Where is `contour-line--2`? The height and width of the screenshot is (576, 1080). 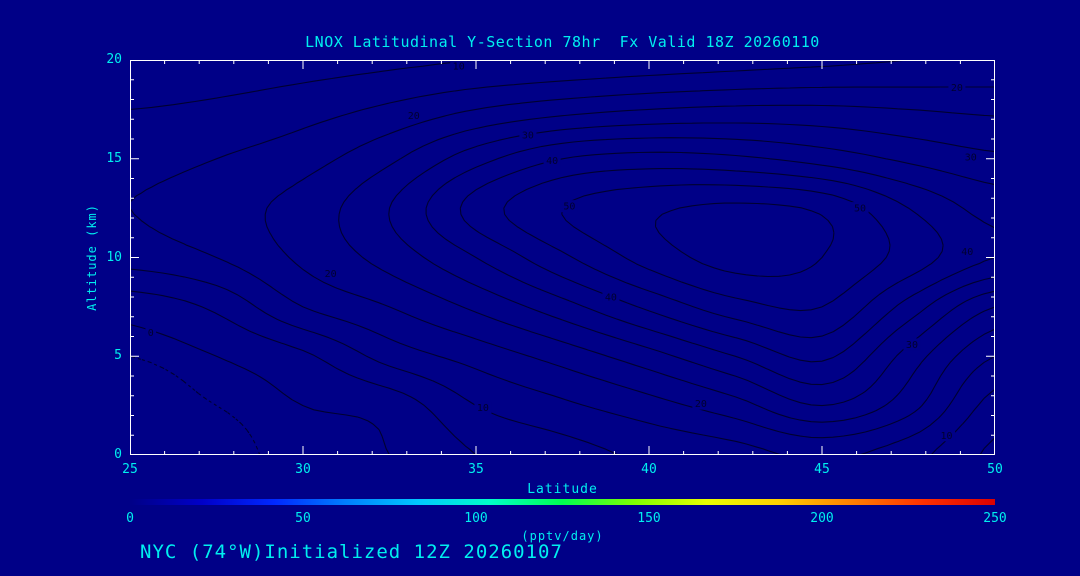
contour-line--2 is located at coordinates (195, 405).